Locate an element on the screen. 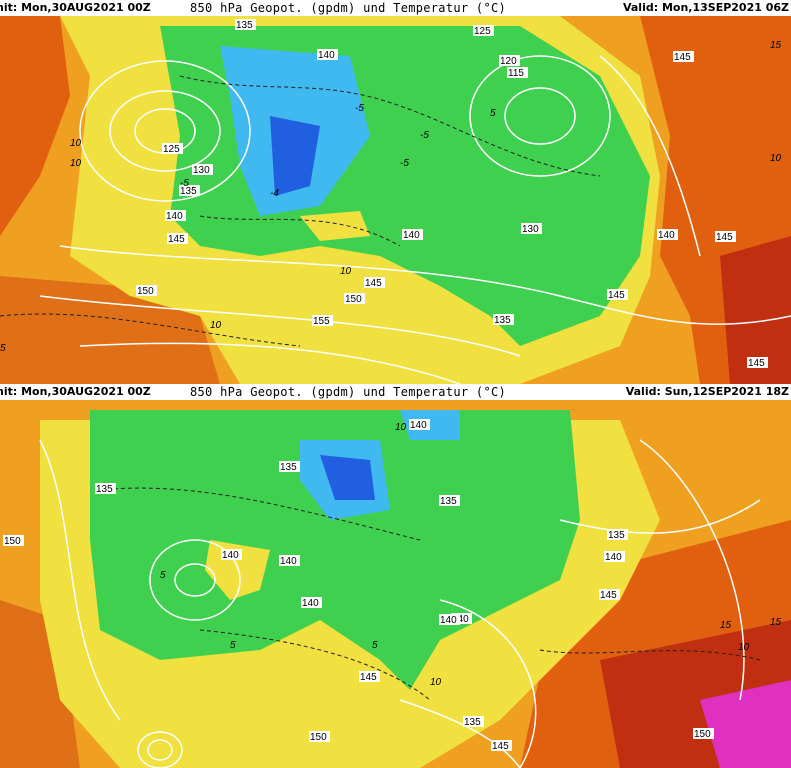 The width and height of the screenshot is (791, 768). geopotential-label: 120 is located at coordinates (509, 61).